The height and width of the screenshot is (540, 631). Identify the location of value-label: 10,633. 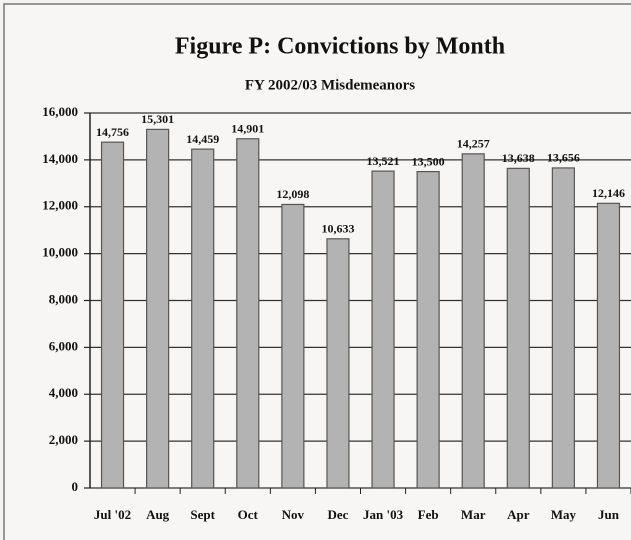
(337, 229).